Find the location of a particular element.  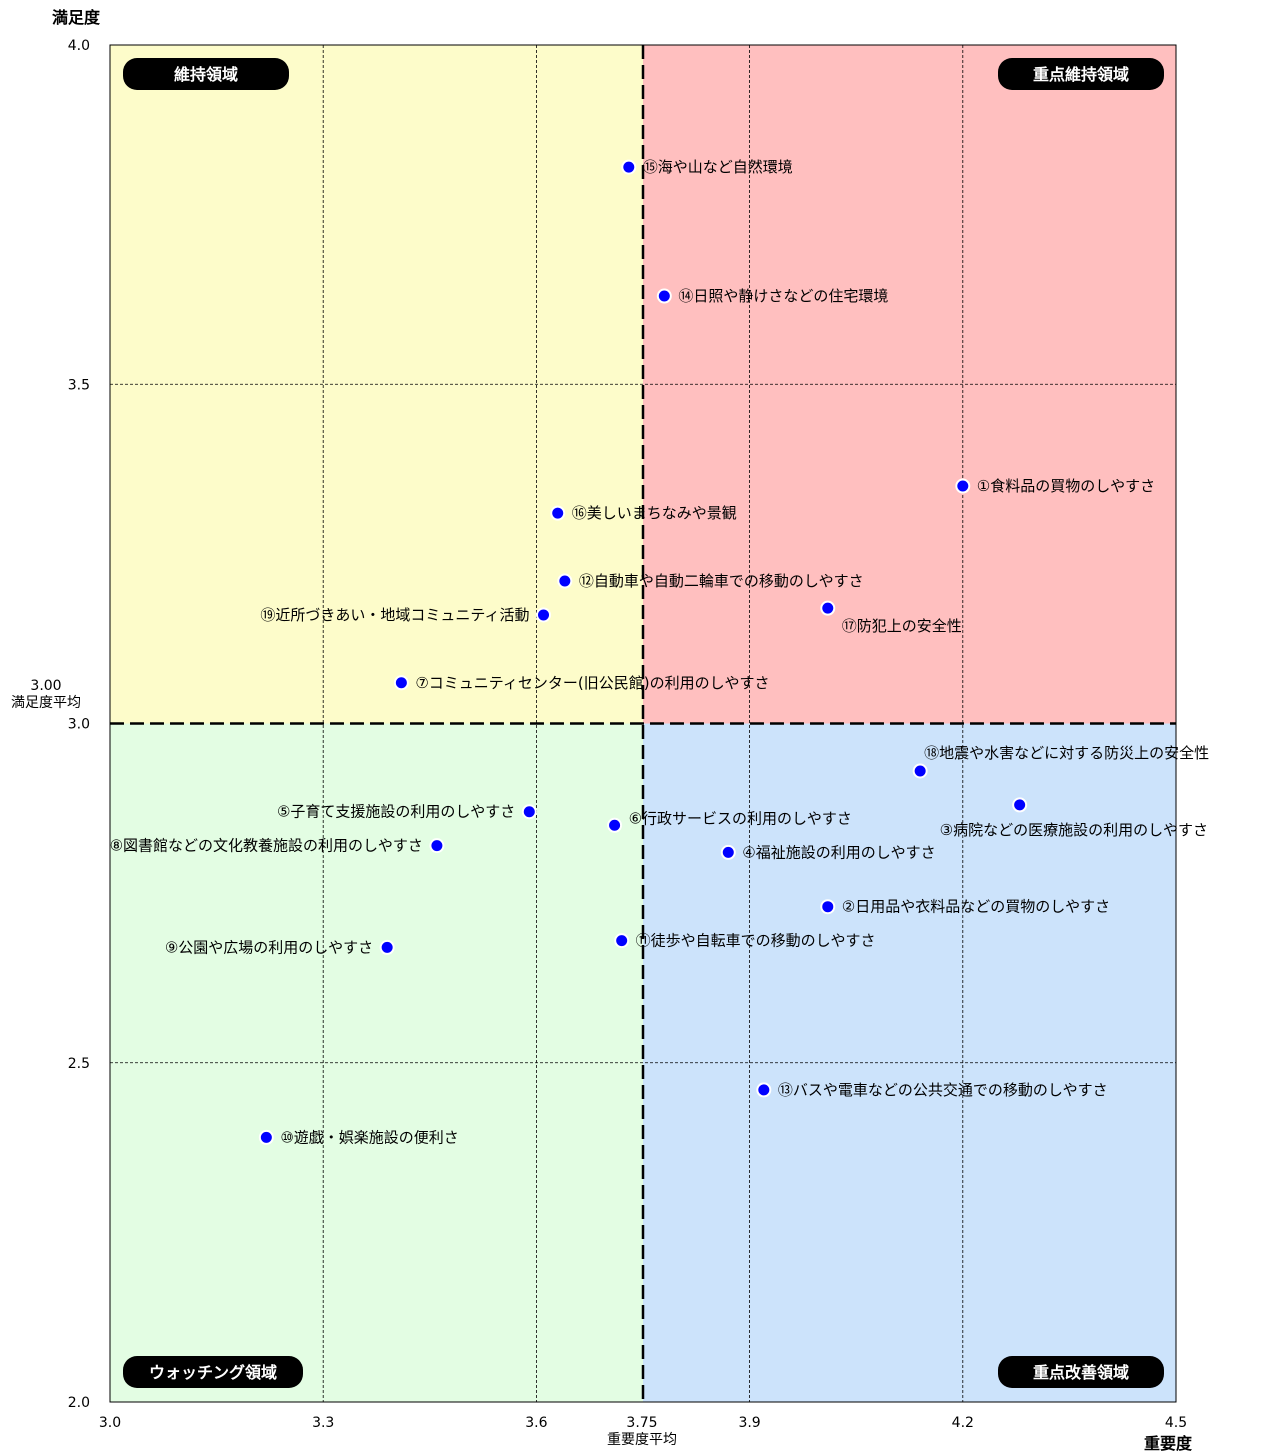

quadrant-tag-bottom-right: 重点改善領域 is located at coordinates (1081, 1372).